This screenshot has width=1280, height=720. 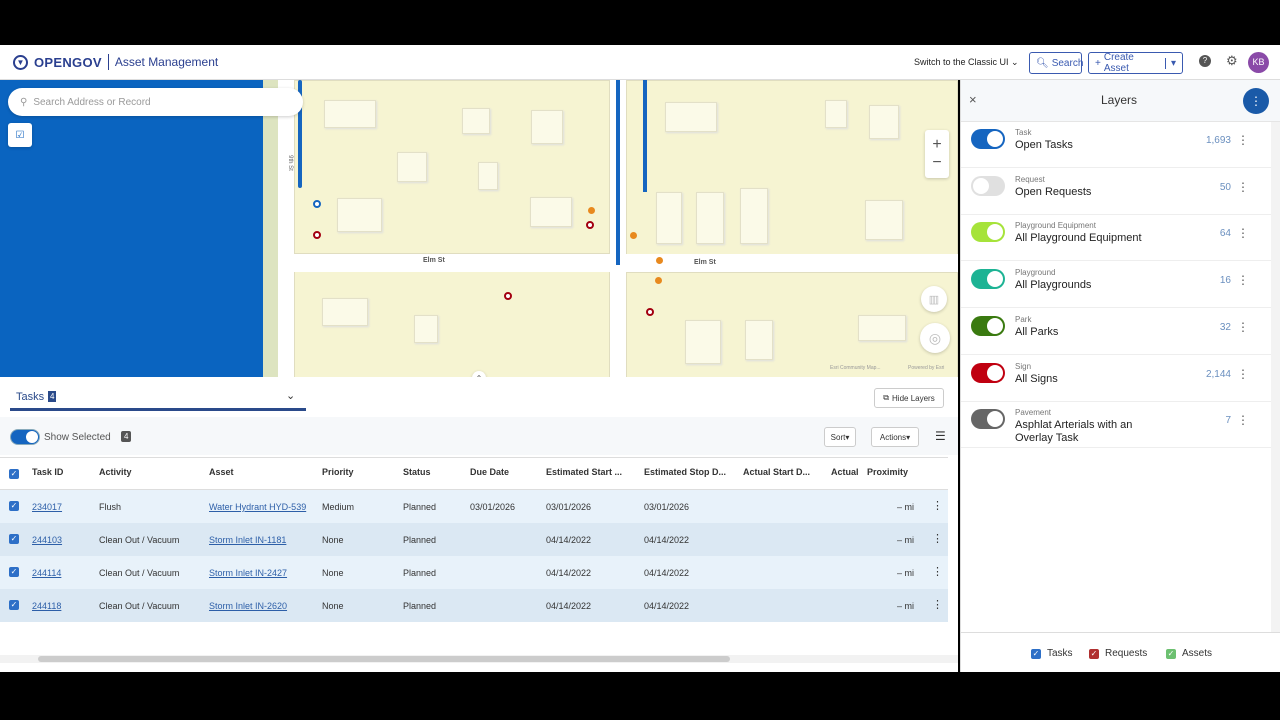 What do you see at coordinates (47, 573) in the screenshot?
I see `cell-id: 244114` at bounding box center [47, 573].